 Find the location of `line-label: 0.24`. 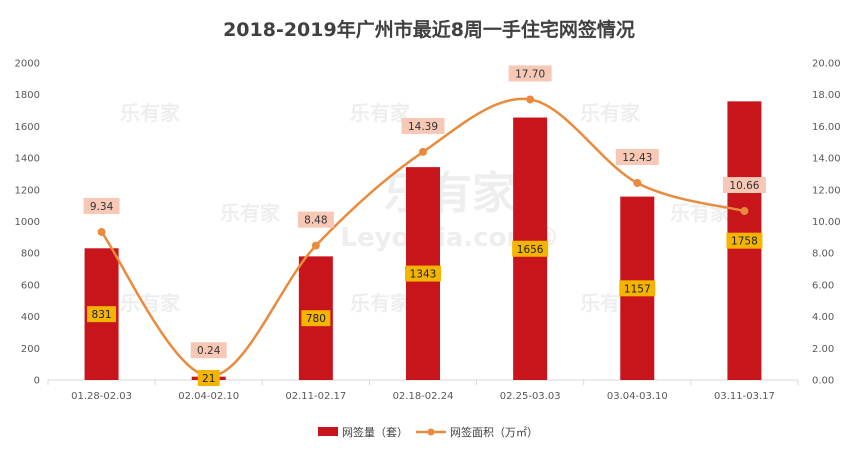

line-label: 0.24 is located at coordinates (209, 351).